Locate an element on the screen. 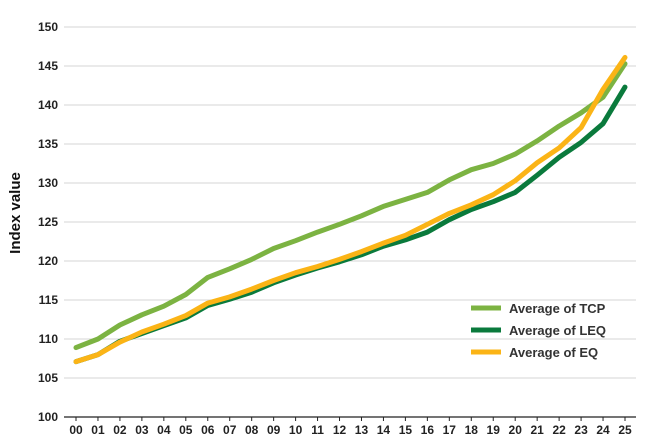 This screenshot has width=646, height=439. y-tick-label: 125 is located at coordinates (48, 222).